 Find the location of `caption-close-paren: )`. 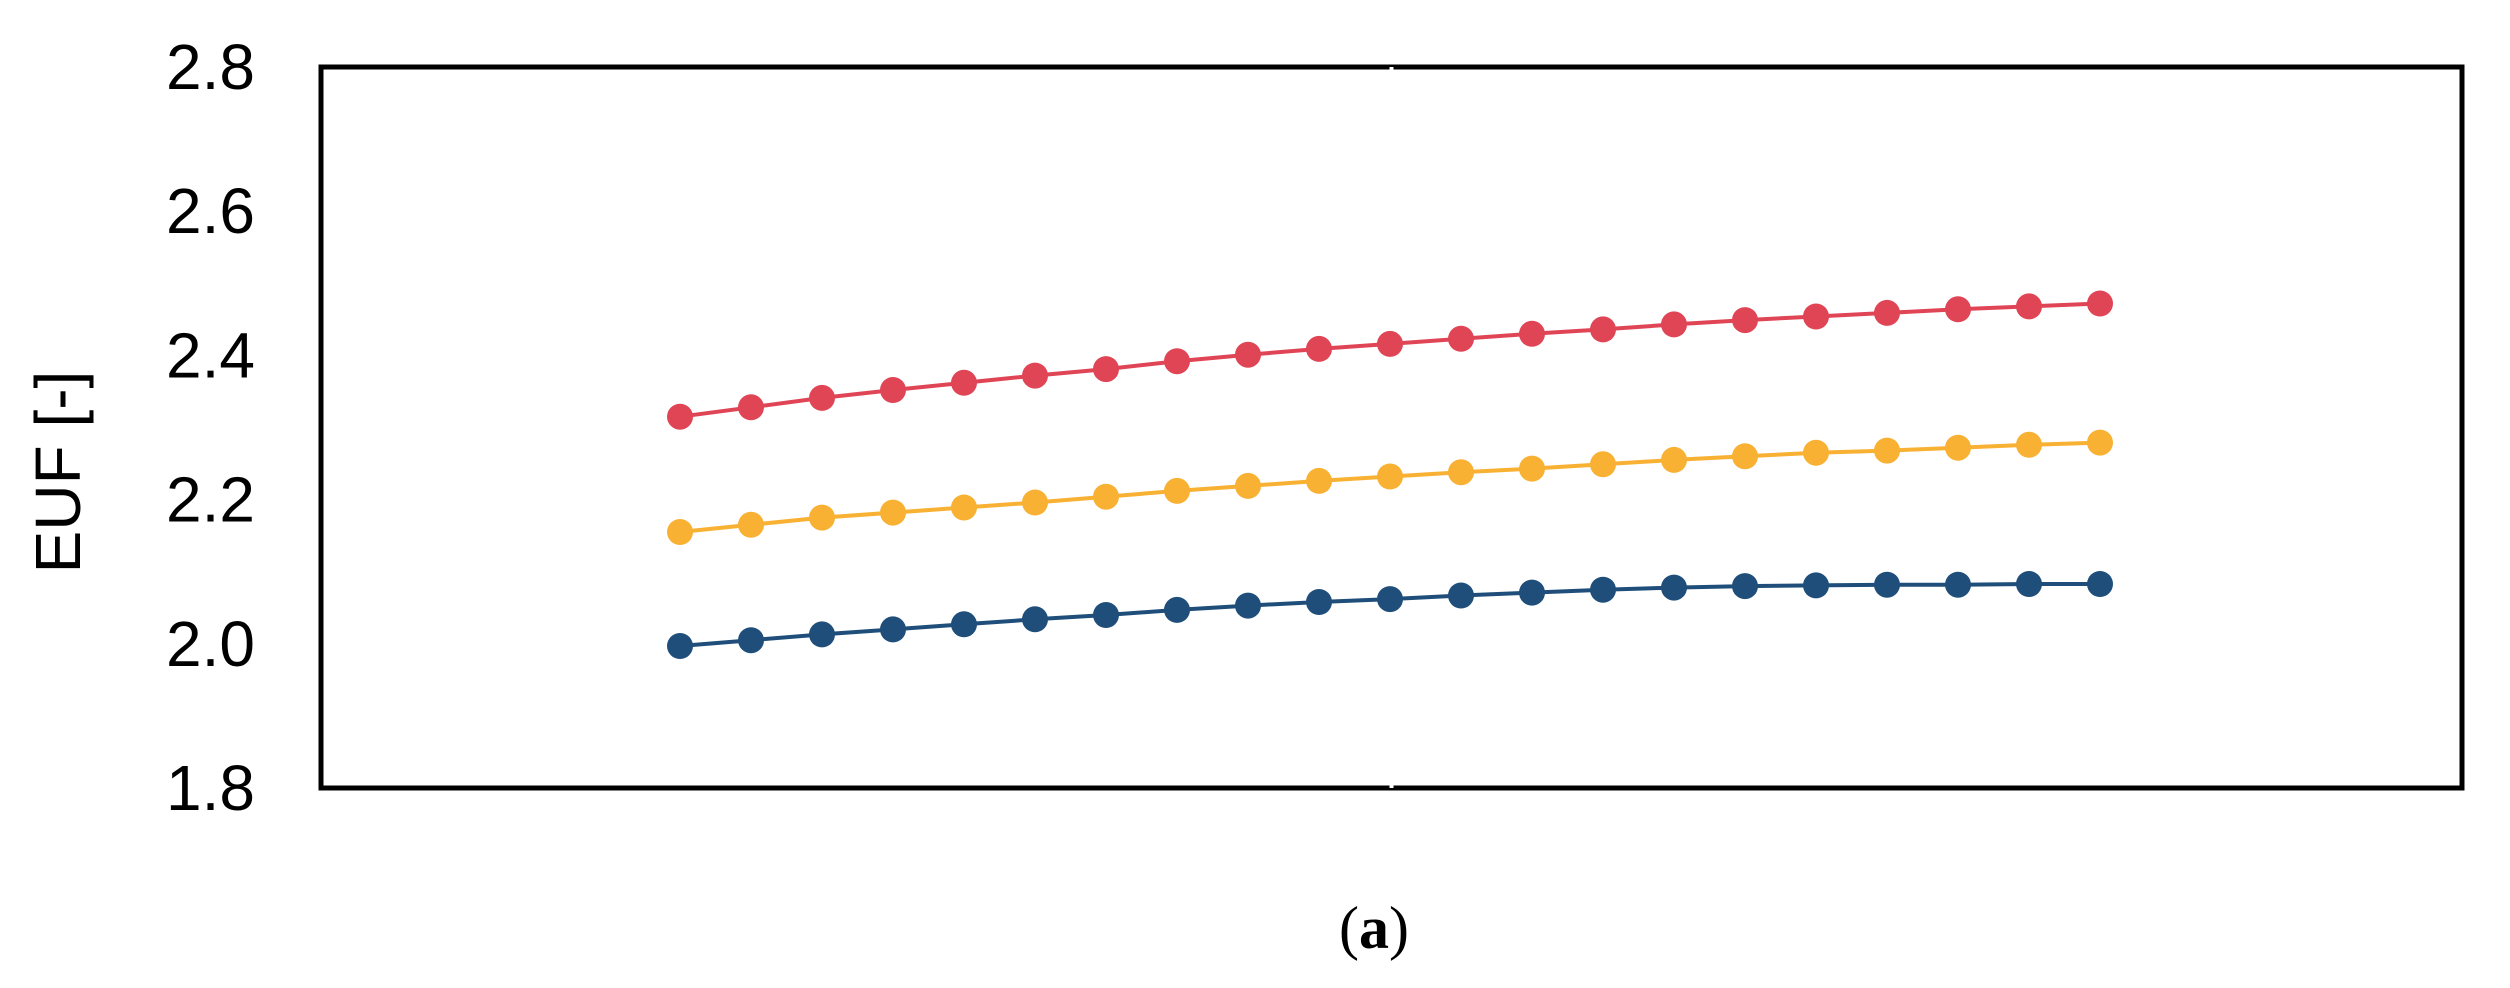

caption-close-paren: ) is located at coordinates (1399, 928).